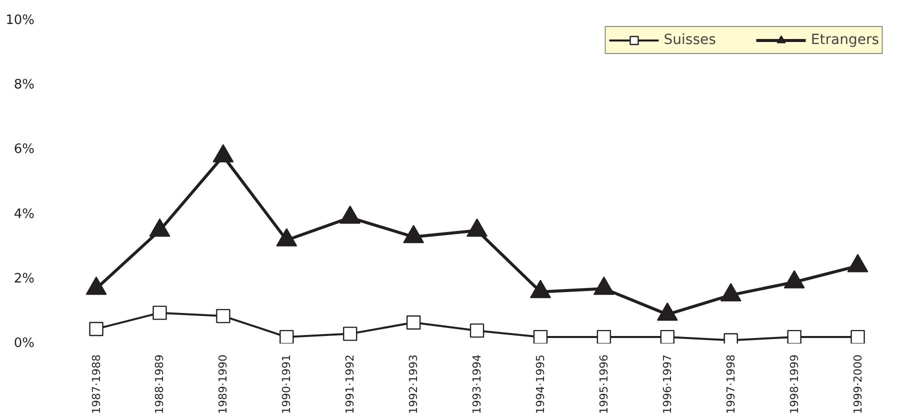 This screenshot has width=899, height=416. What do you see at coordinates (24, 85) in the screenshot?
I see `y-tick-label: 8%` at bounding box center [24, 85].